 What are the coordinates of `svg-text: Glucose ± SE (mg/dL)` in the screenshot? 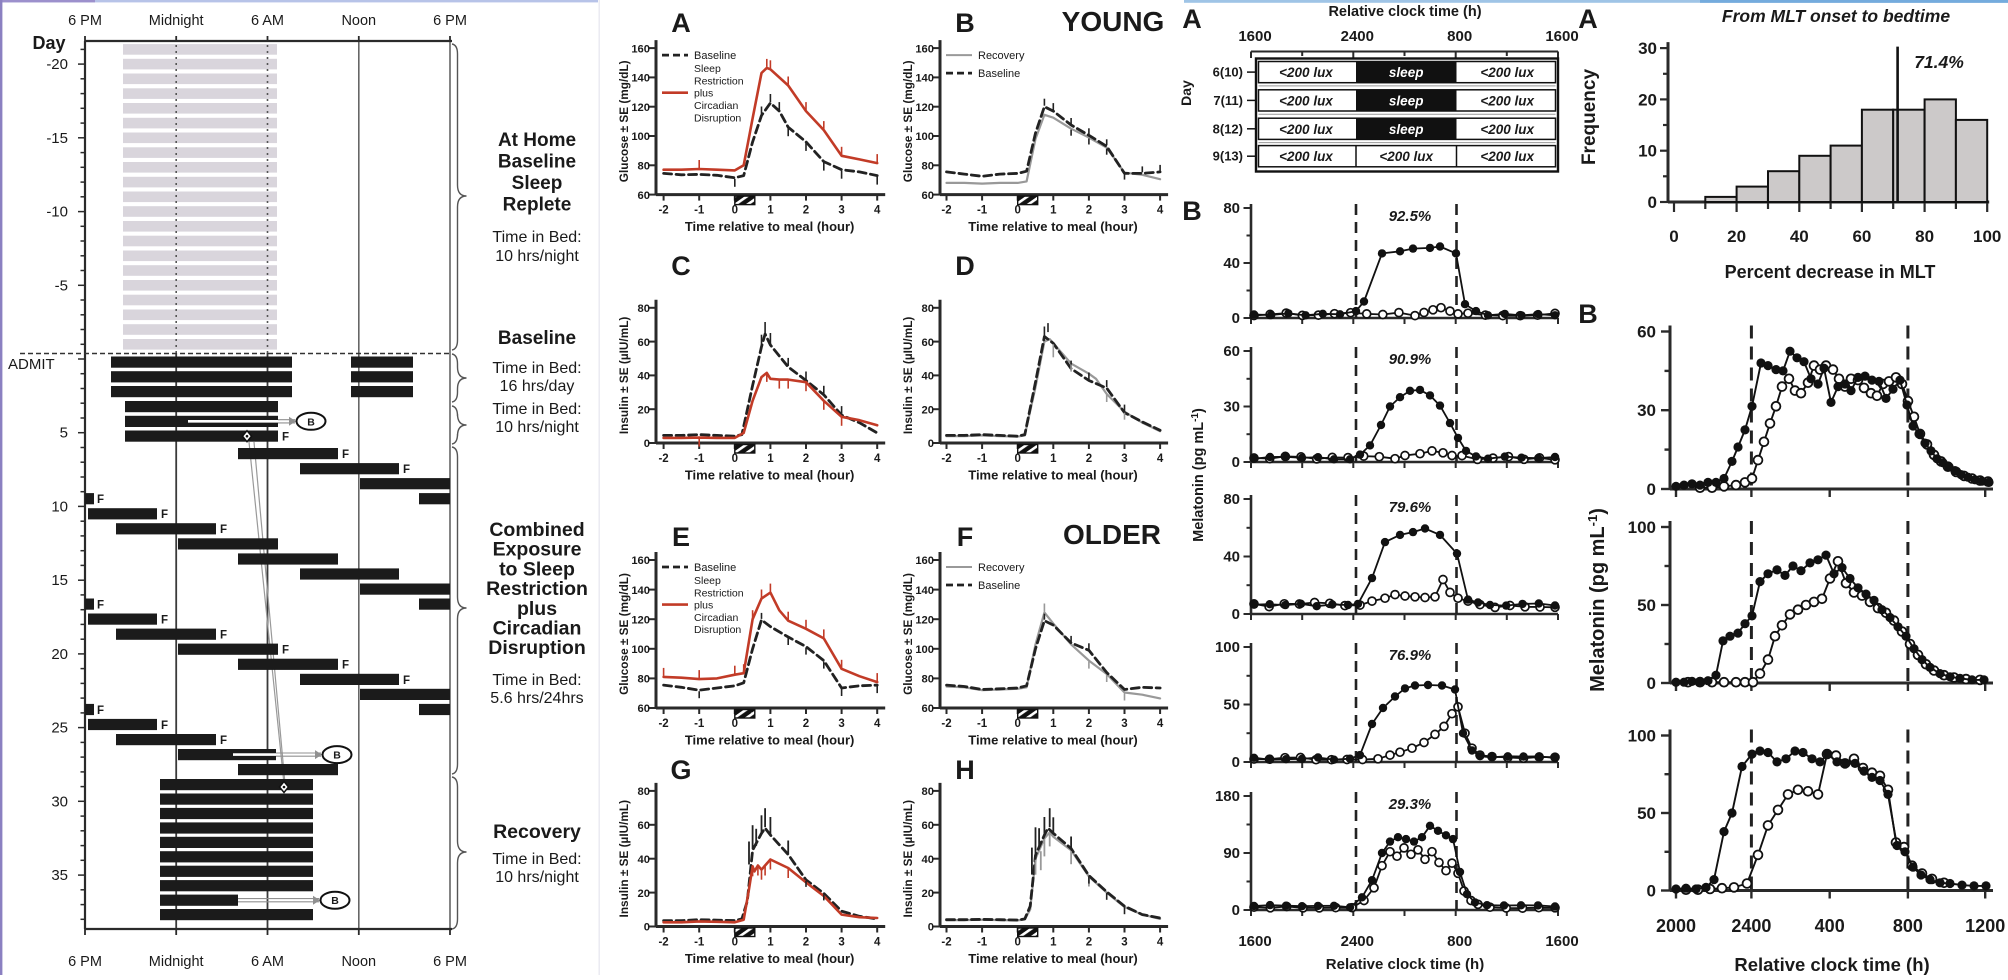 It's located at (908, 121).